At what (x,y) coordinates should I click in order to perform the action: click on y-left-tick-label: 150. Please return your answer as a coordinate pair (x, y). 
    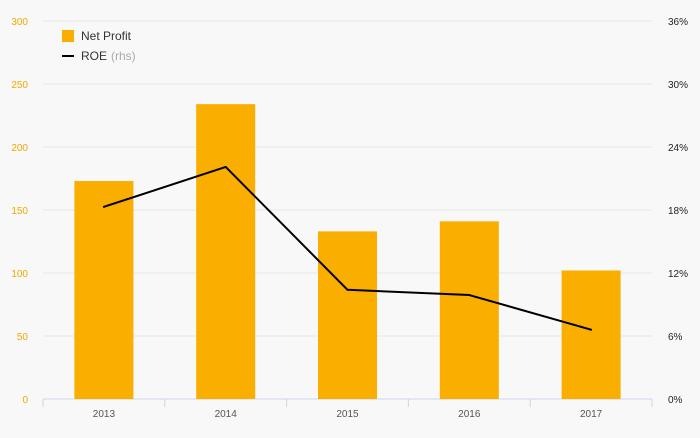
    Looking at the image, I should click on (19, 211).